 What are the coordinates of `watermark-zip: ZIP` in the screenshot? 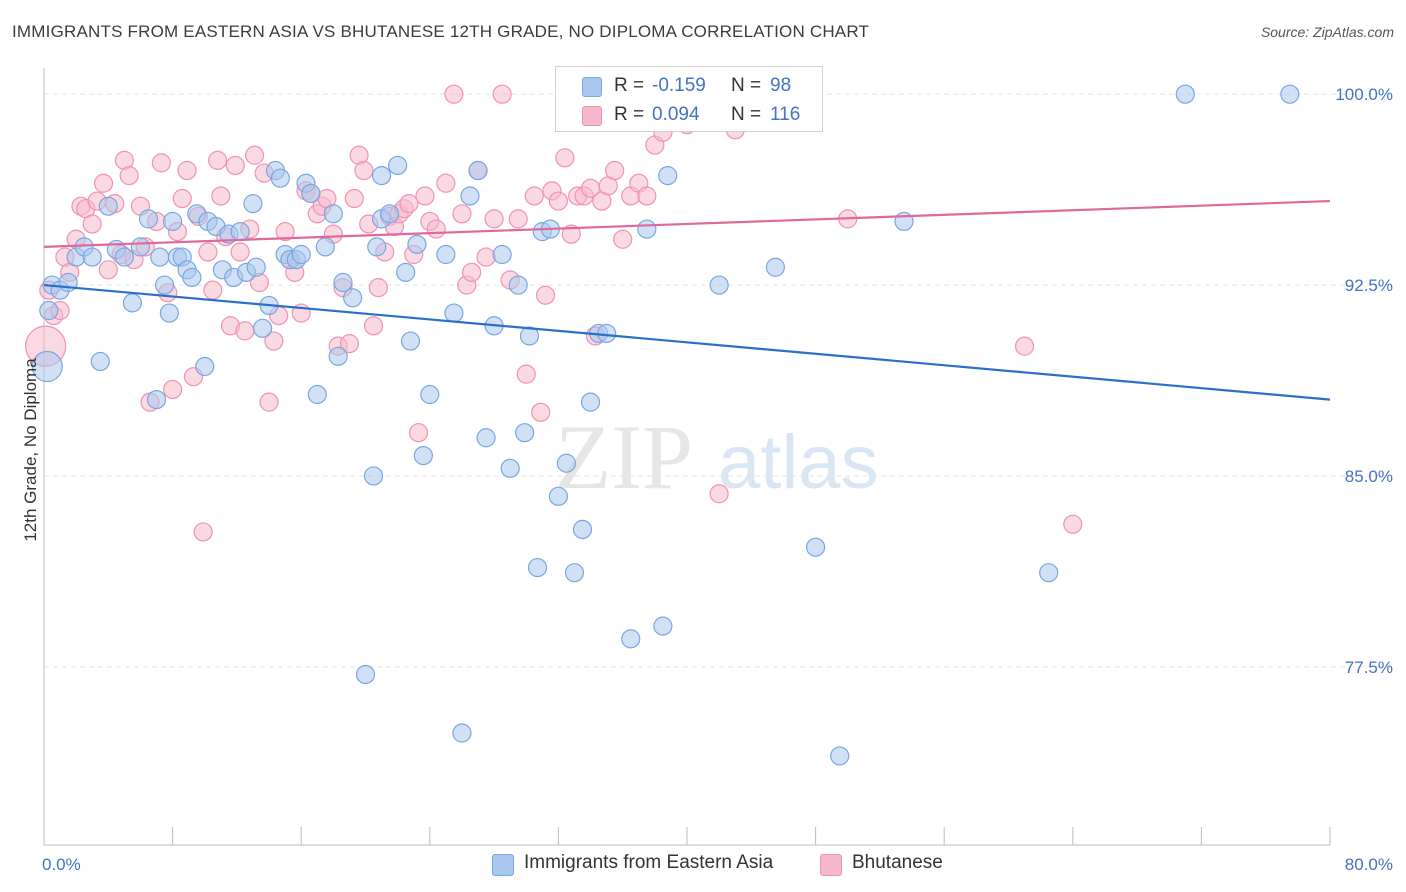 It's located at (624, 457).